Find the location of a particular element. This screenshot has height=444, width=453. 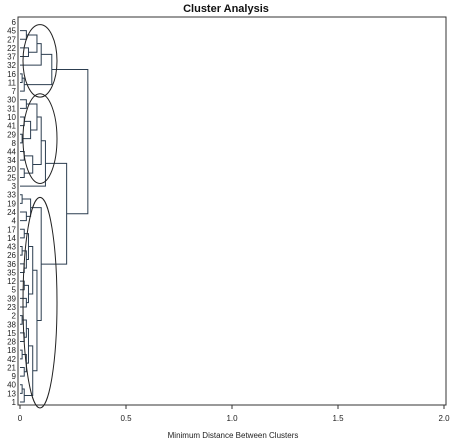

leaf-label-32: 32 is located at coordinates (11, 65).